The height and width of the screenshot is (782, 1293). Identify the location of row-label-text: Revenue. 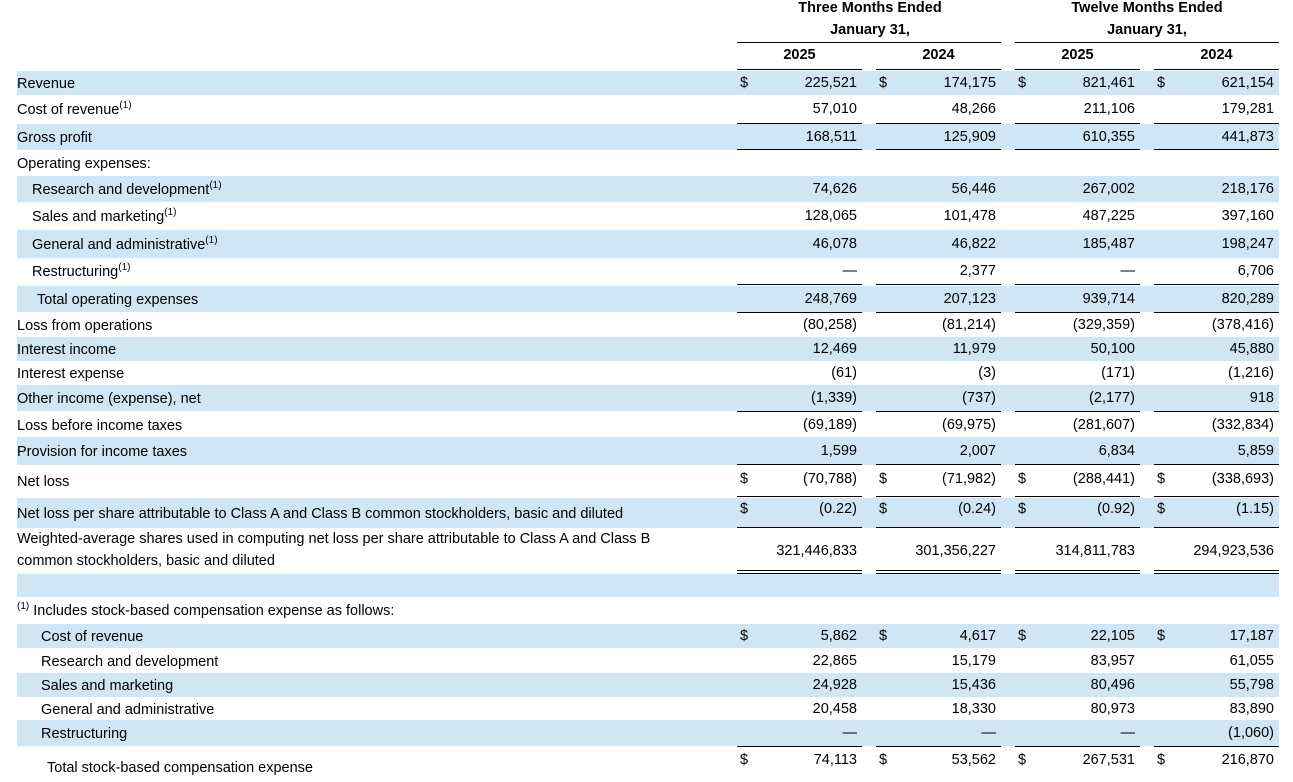
(46, 84).